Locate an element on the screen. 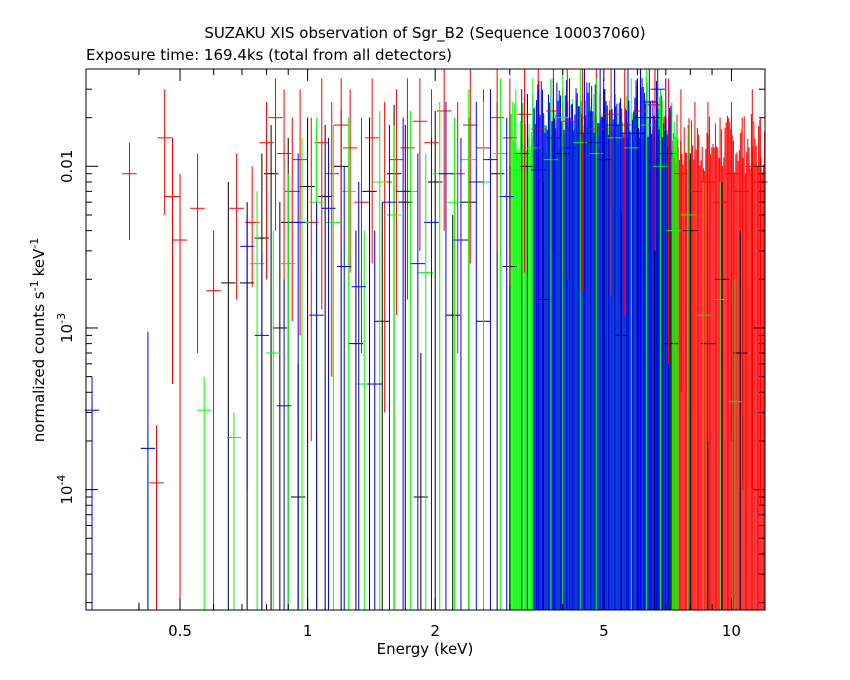 The image size is (850, 680). y-tick-label: 10-4 is located at coordinates (65, 490).